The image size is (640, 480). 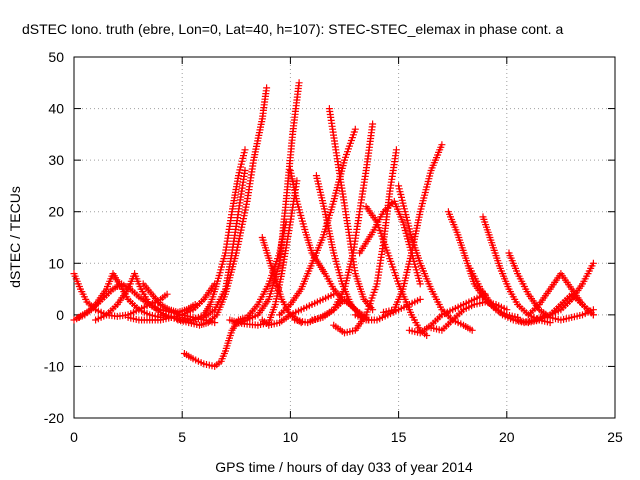 I want to click on x-tick-label: 0, so click(x=74, y=437).